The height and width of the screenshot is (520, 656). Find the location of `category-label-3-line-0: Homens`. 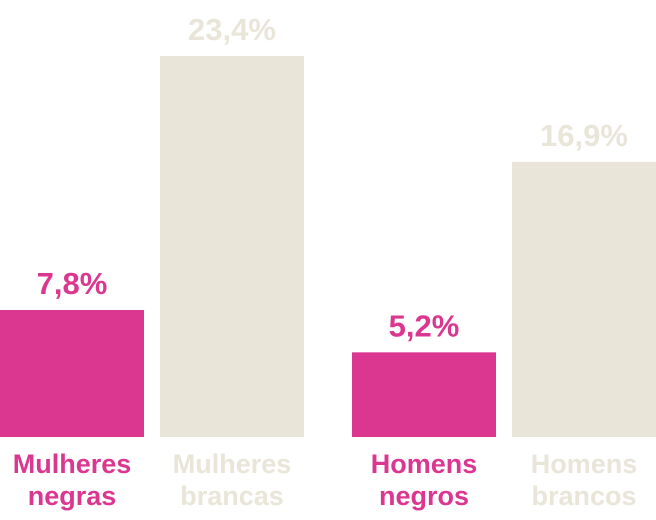

category-label-3-line-0: Homens is located at coordinates (584, 464).